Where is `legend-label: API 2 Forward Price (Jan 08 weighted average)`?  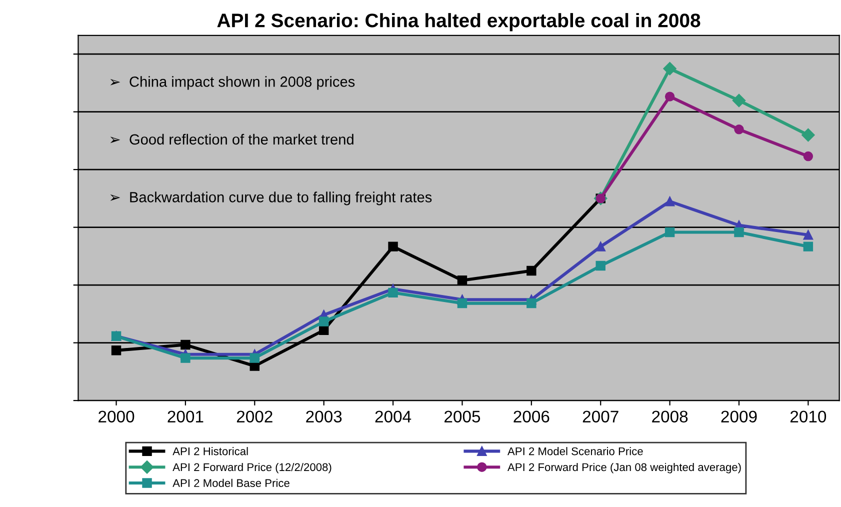
legend-label: API 2 Forward Price (Jan 08 weighted average) is located at coordinates (624, 468).